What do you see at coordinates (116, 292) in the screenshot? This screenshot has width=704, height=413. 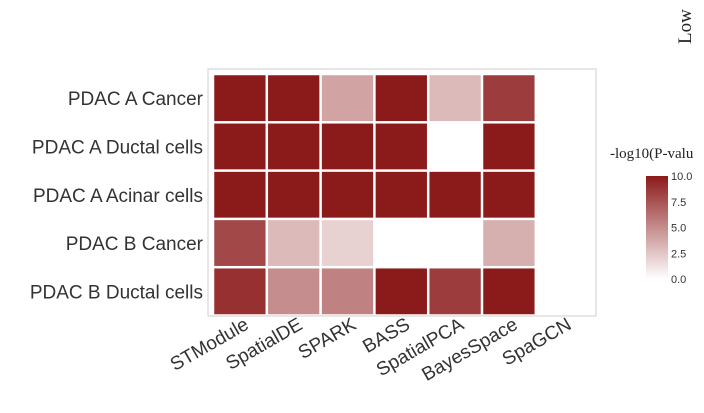 I see `row-label: PDAC B Ductal cells` at bounding box center [116, 292].